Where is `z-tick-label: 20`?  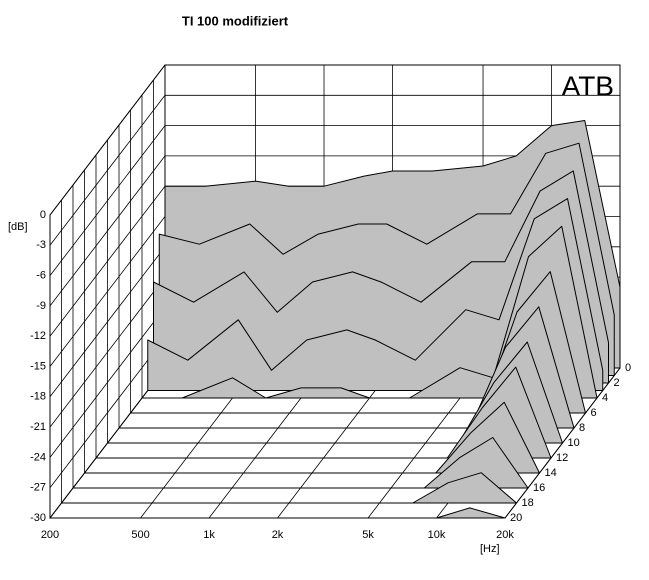
z-tick-label: 20 is located at coordinates (516, 518).